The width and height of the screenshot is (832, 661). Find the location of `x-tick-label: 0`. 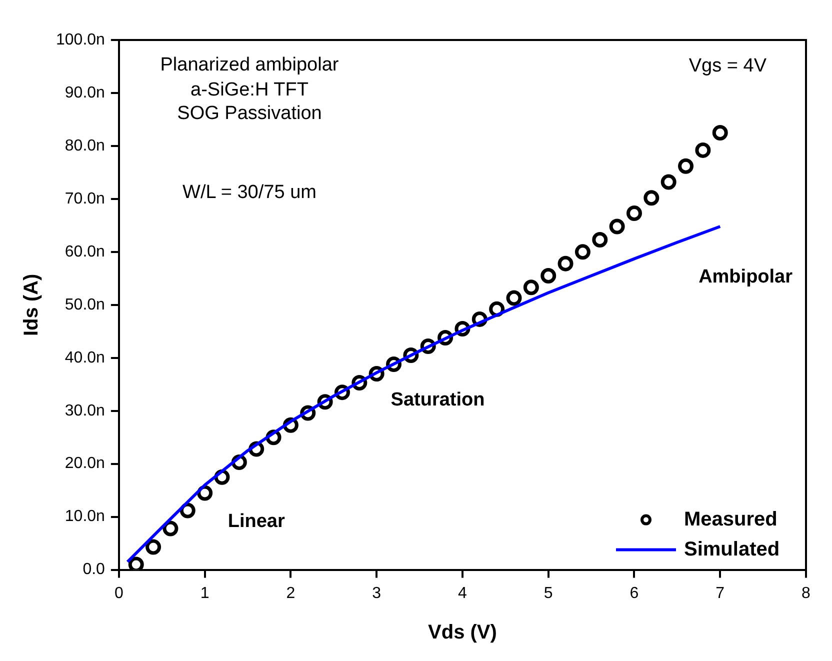

x-tick-label: 0 is located at coordinates (119, 593).